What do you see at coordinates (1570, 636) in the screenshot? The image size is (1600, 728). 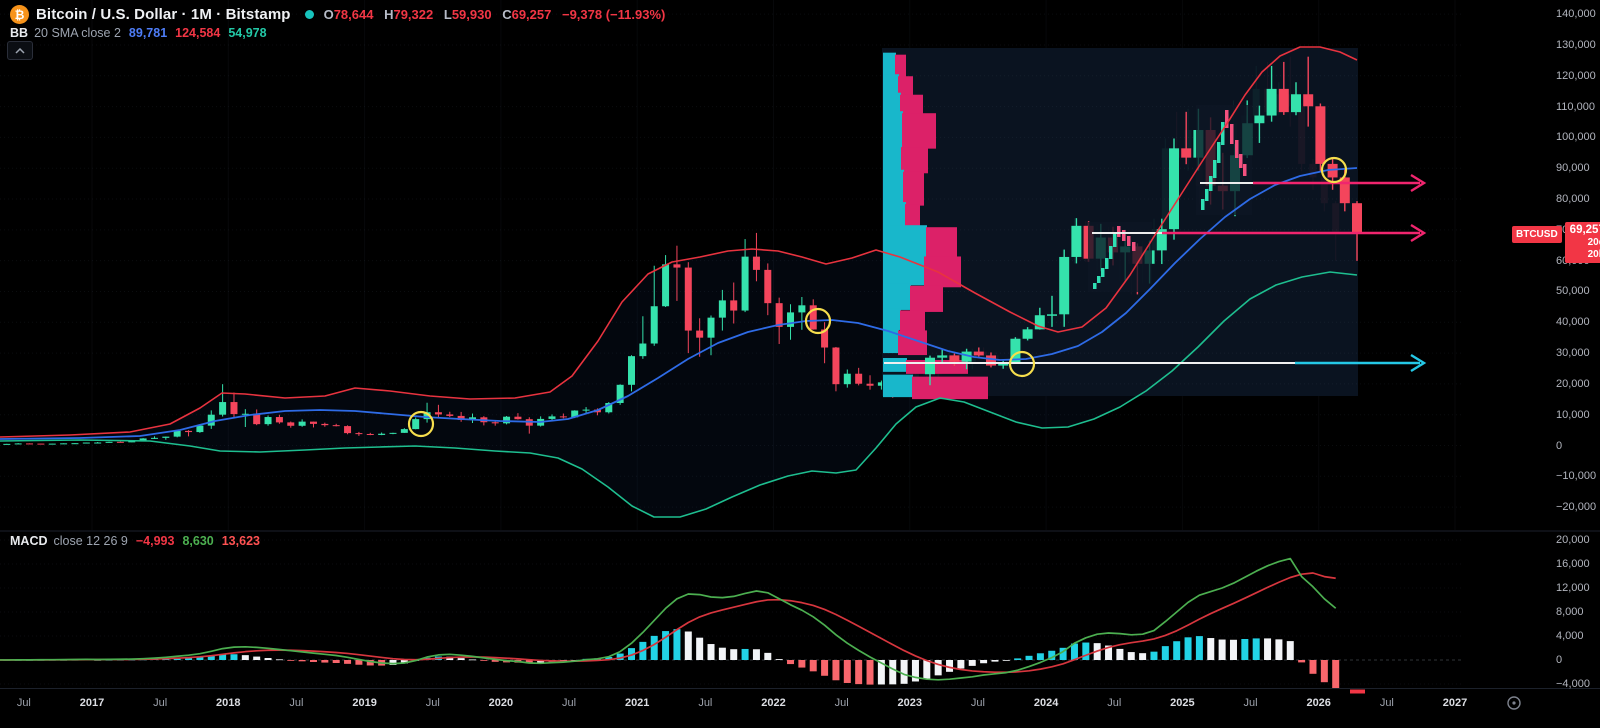 I see `macd-axis-label: 4,000` at bounding box center [1570, 636].